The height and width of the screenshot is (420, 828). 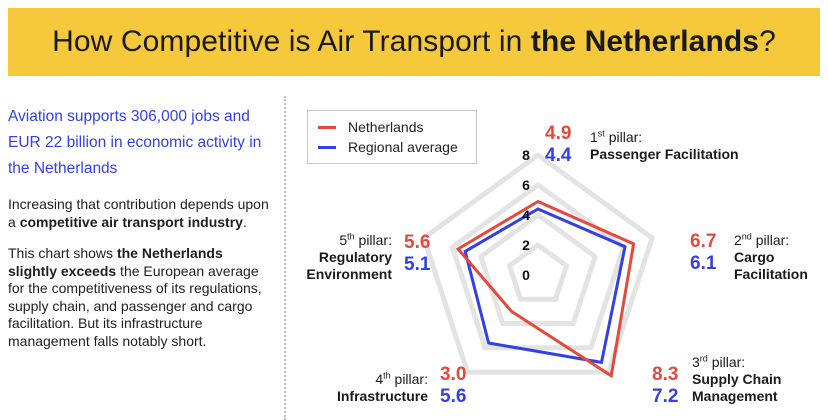 What do you see at coordinates (728, 362) in the screenshot?
I see `axis-word-3: pillar:` at bounding box center [728, 362].